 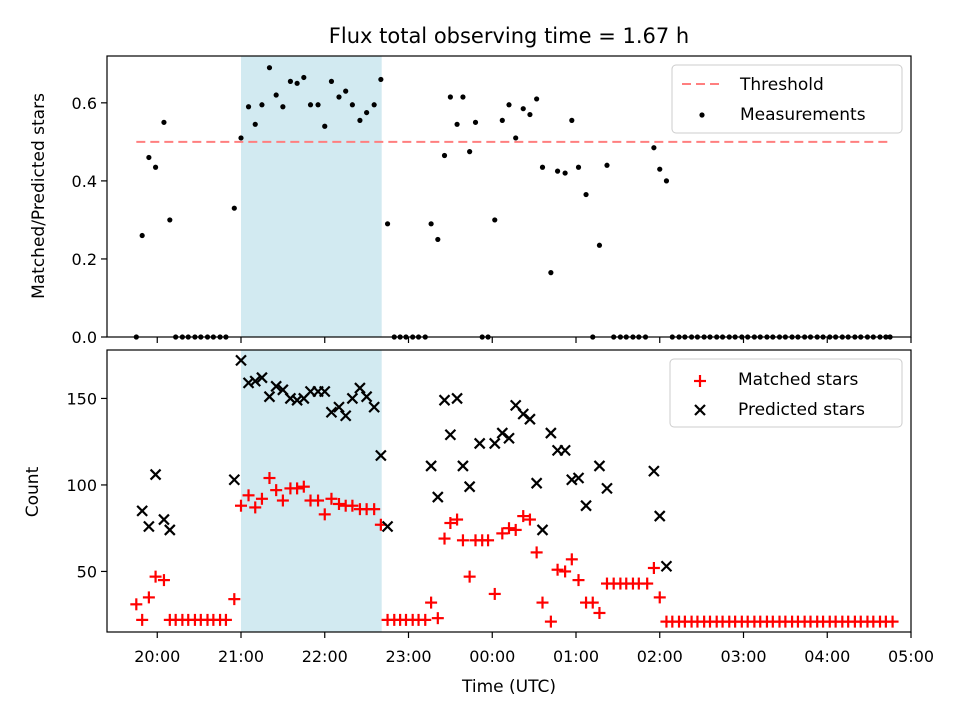 What do you see at coordinates (509, 36) in the screenshot?
I see `chart-title: Flux total observing time = 1.67 h` at bounding box center [509, 36].